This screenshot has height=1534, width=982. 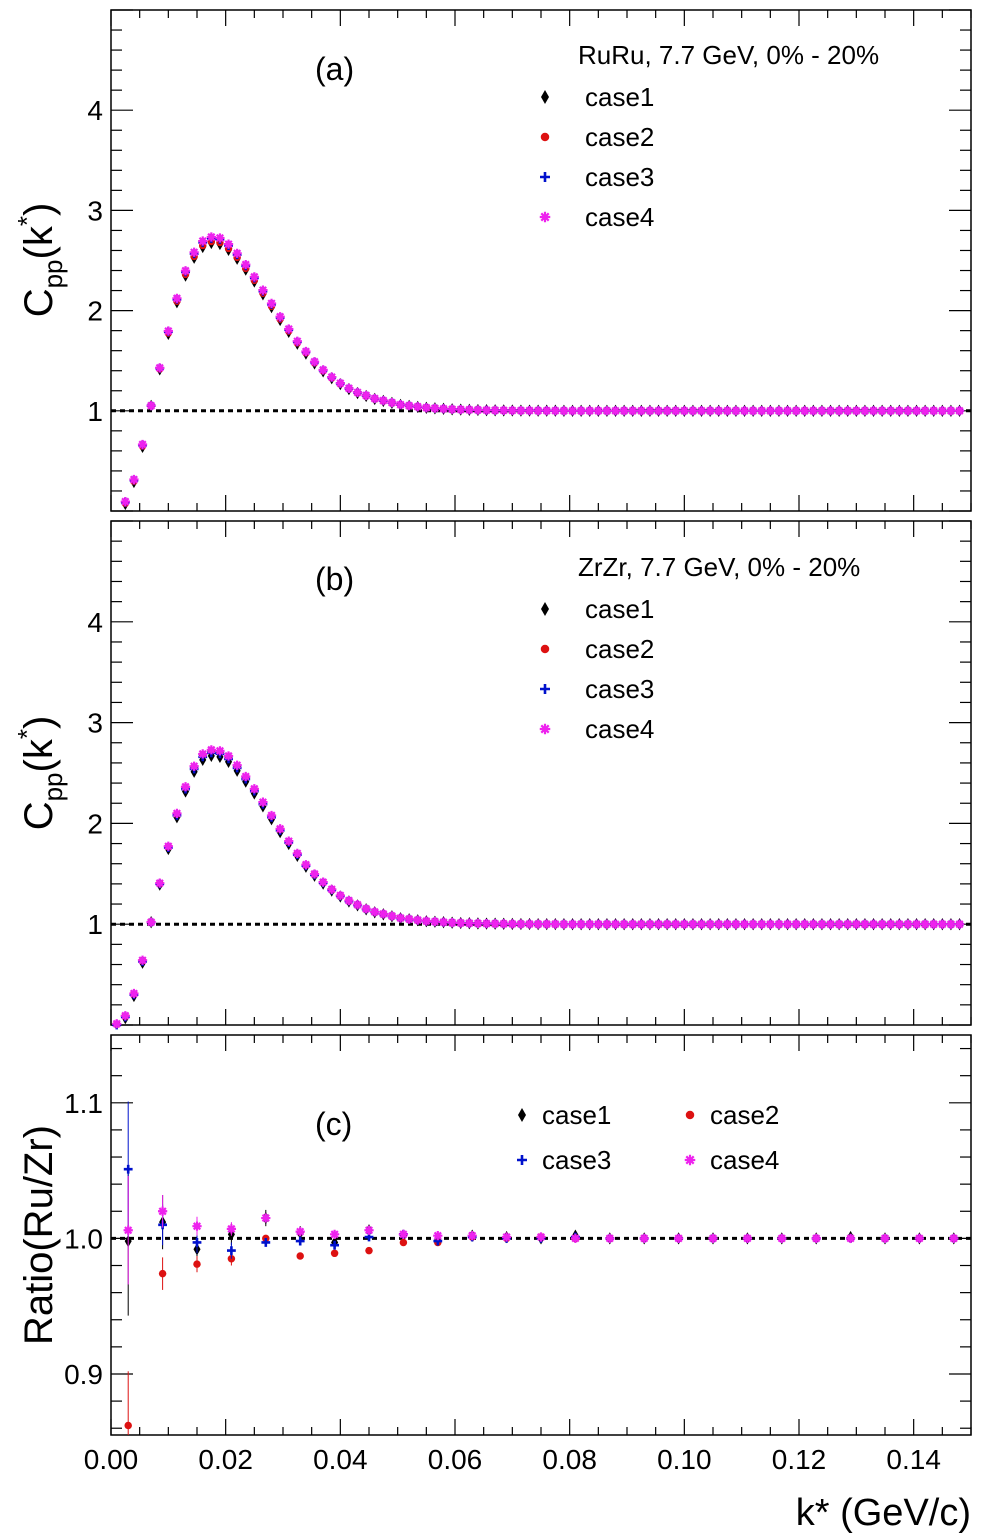 What do you see at coordinates (619, 177) in the screenshot?
I see `legend-label-case3: case3` at bounding box center [619, 177].